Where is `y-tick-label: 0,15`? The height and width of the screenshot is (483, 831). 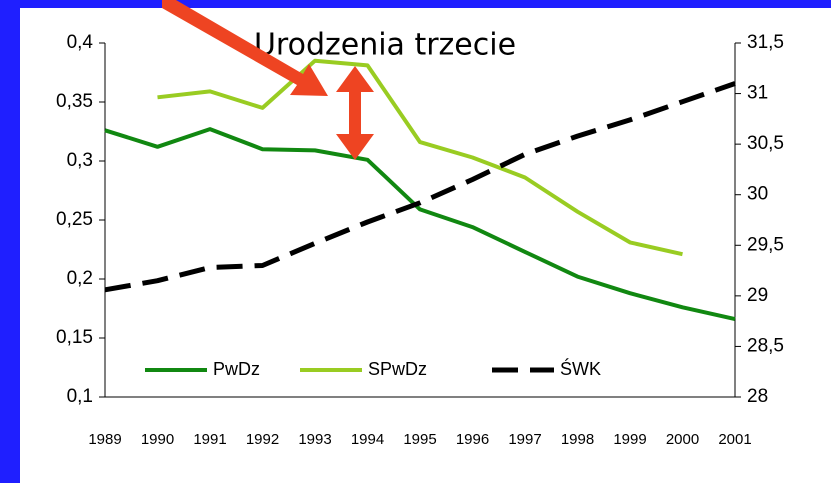
y-tick-label: 0,15 is located at coordinates (74, 337).